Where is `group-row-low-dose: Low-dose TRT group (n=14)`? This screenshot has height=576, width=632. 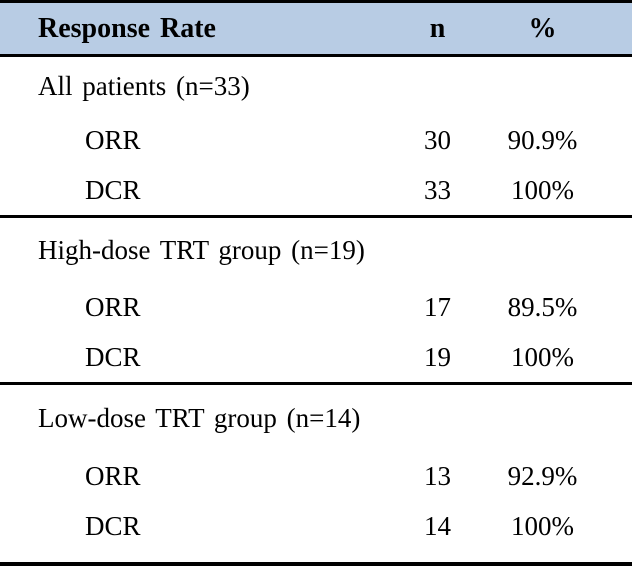 group-row-low-dose: Low-dose TRT group (n=14) is located at coordinates (316, 418).